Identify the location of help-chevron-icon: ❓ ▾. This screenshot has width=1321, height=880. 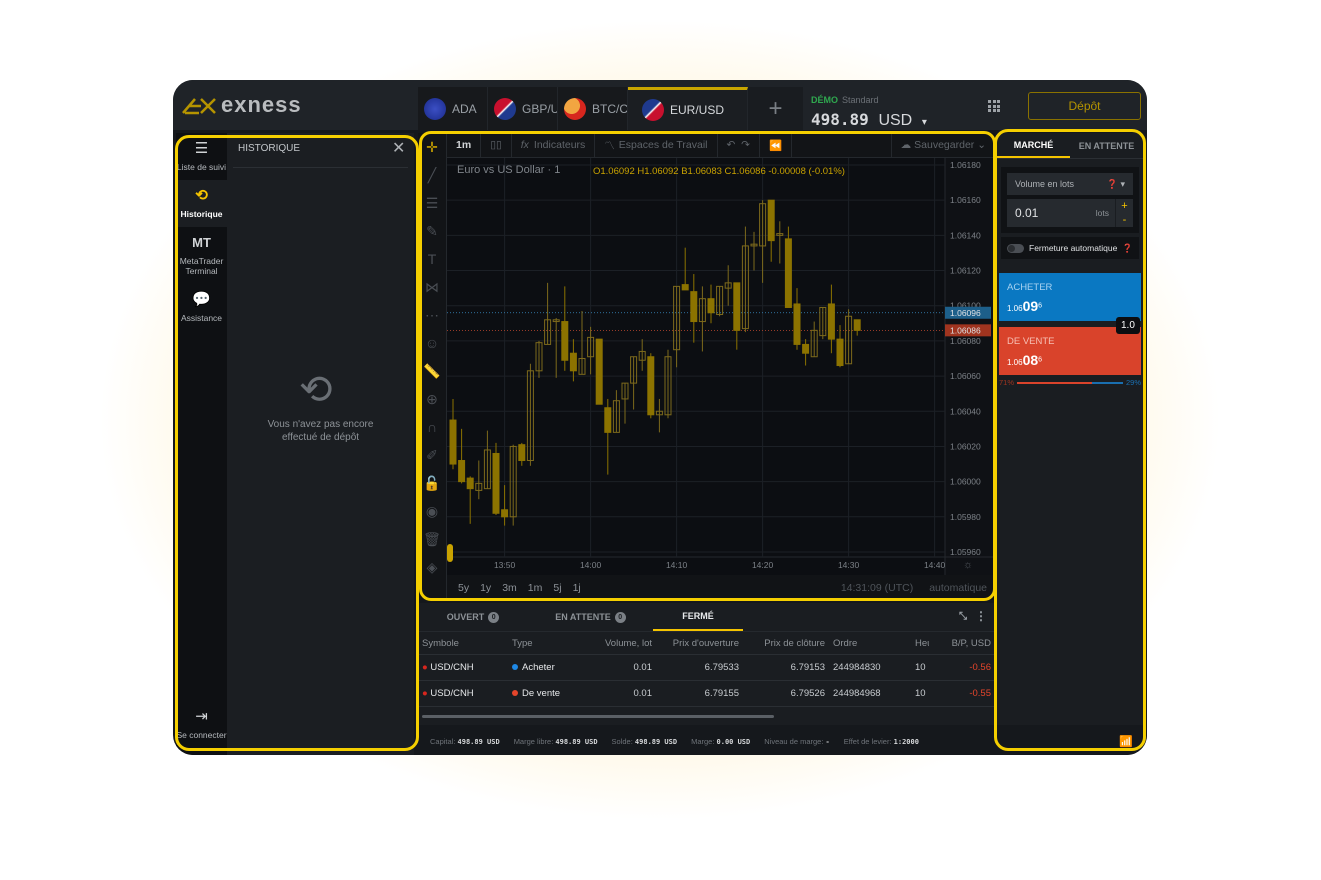
(1115, 183).